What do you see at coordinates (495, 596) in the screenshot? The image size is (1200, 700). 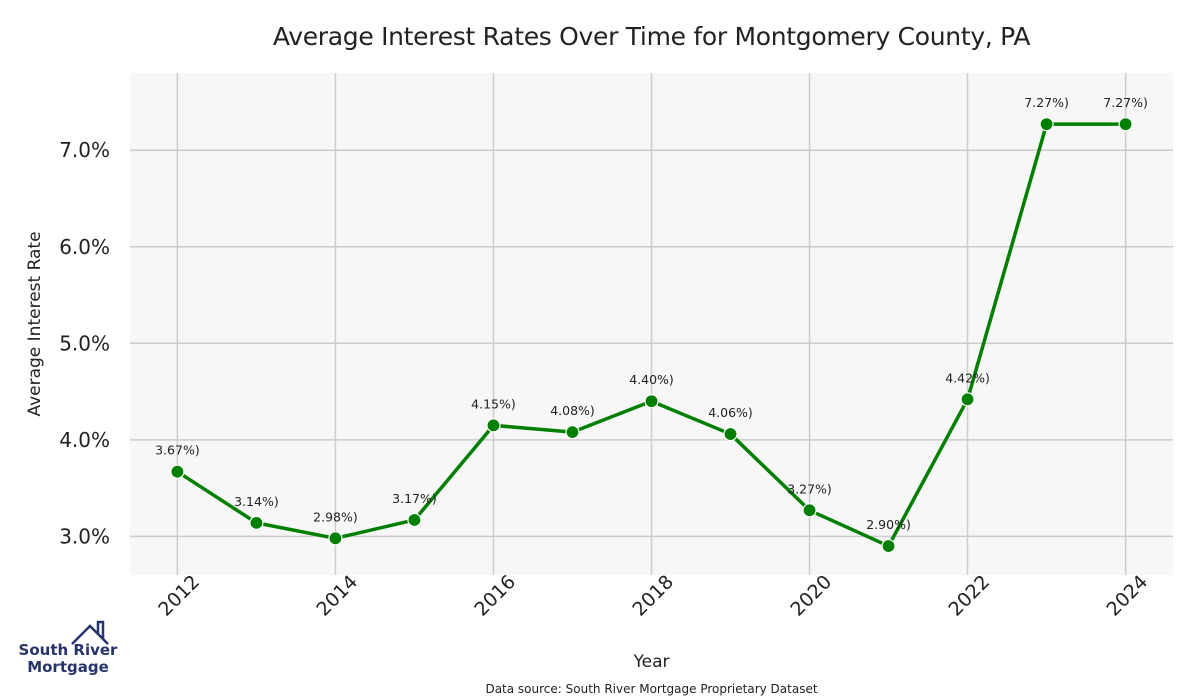 I see `x-tick-label: 2016` at bounding box center [495, 596].